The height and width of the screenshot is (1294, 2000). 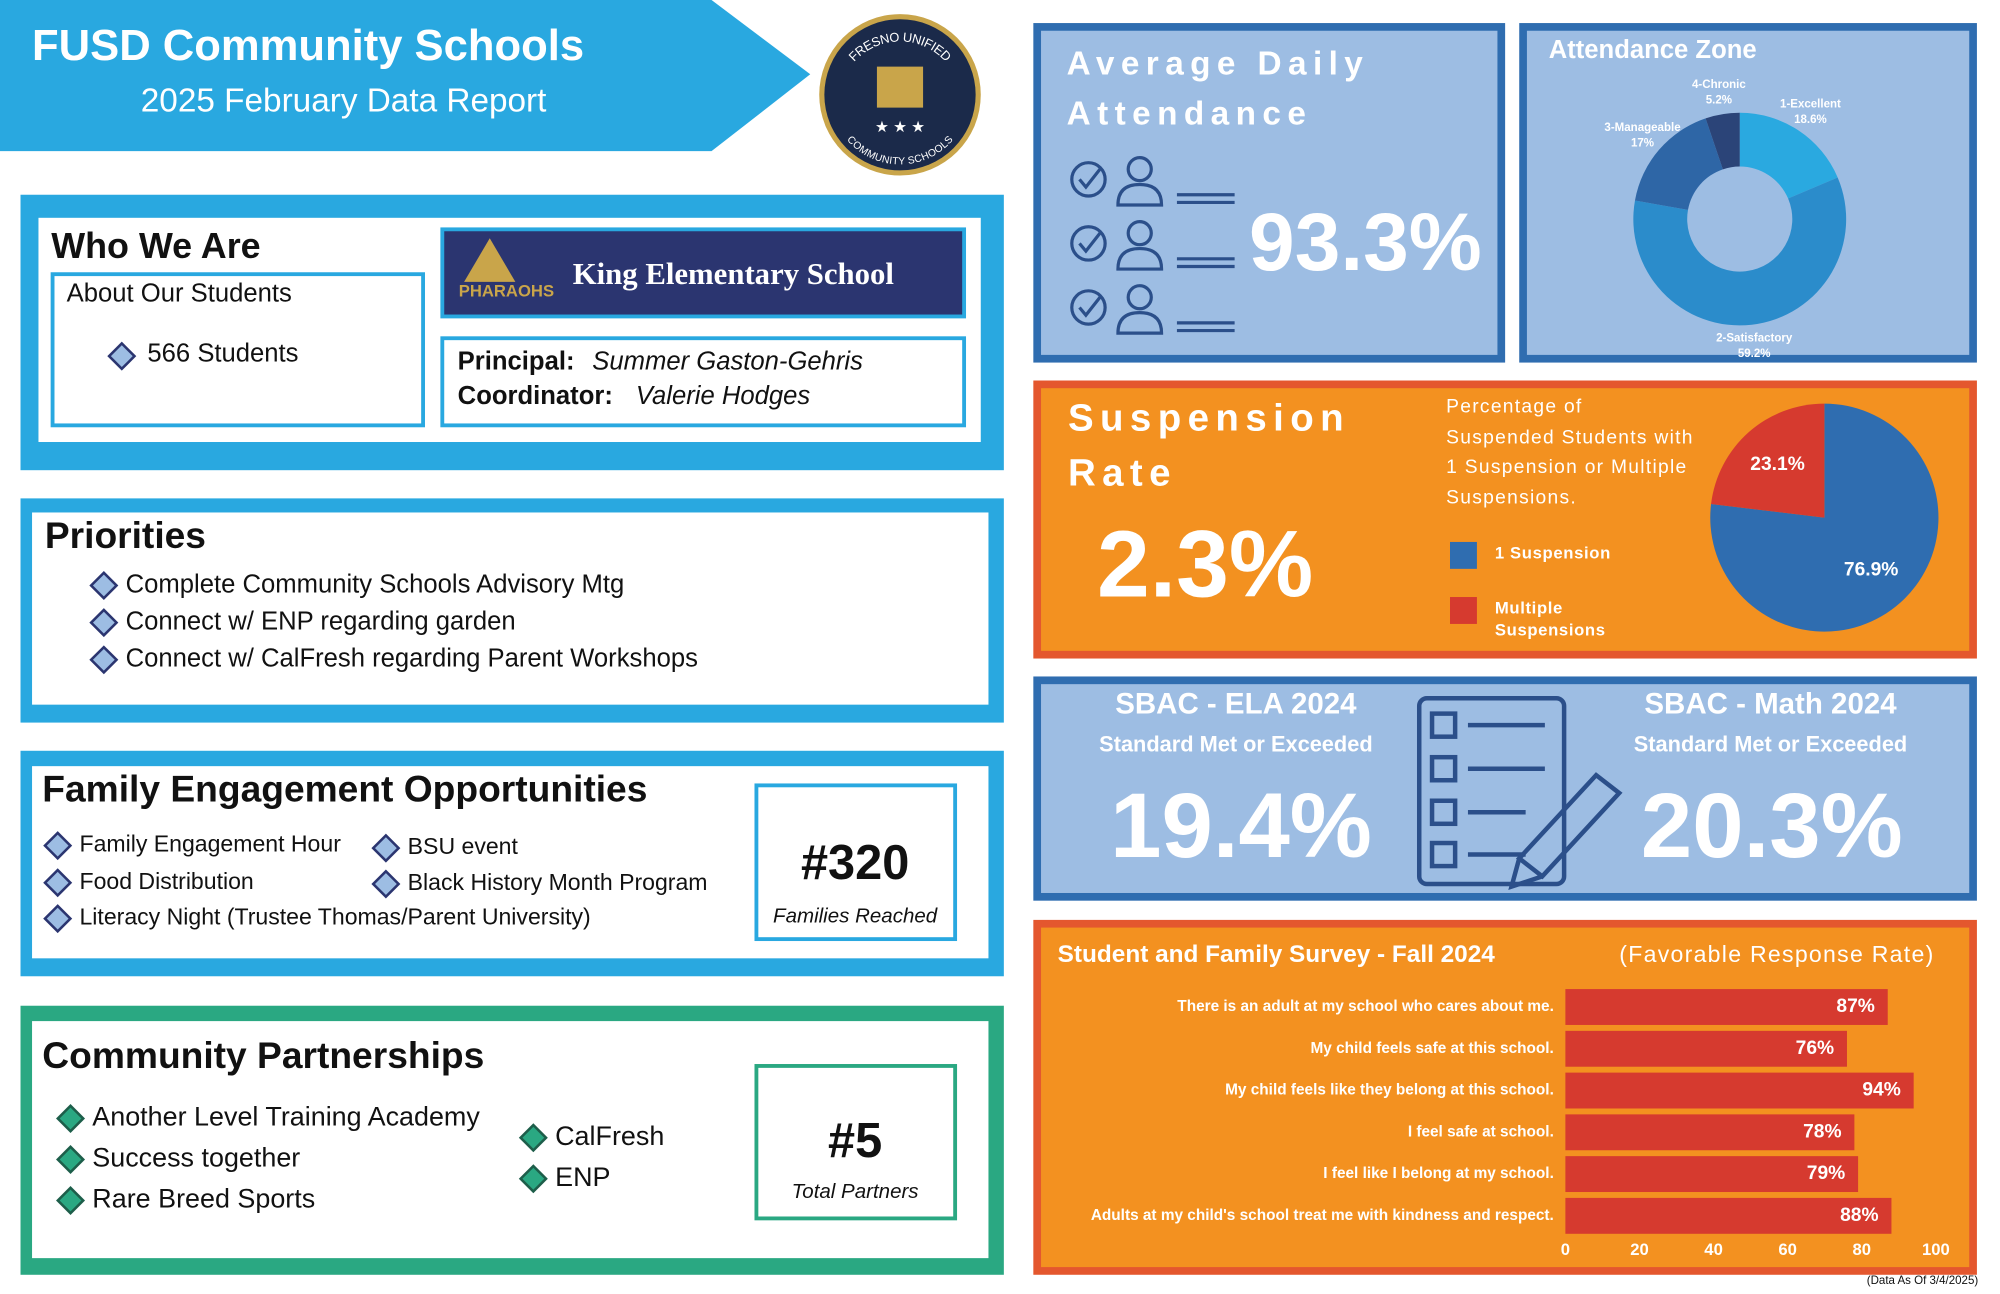 I want to click on legend-label: Multiple Suspensions, so click(x=1550, y=619).